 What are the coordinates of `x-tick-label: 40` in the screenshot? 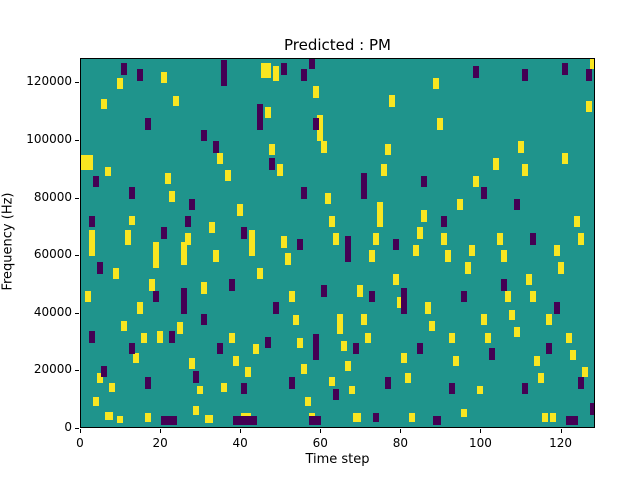 It's located at (240, 443).